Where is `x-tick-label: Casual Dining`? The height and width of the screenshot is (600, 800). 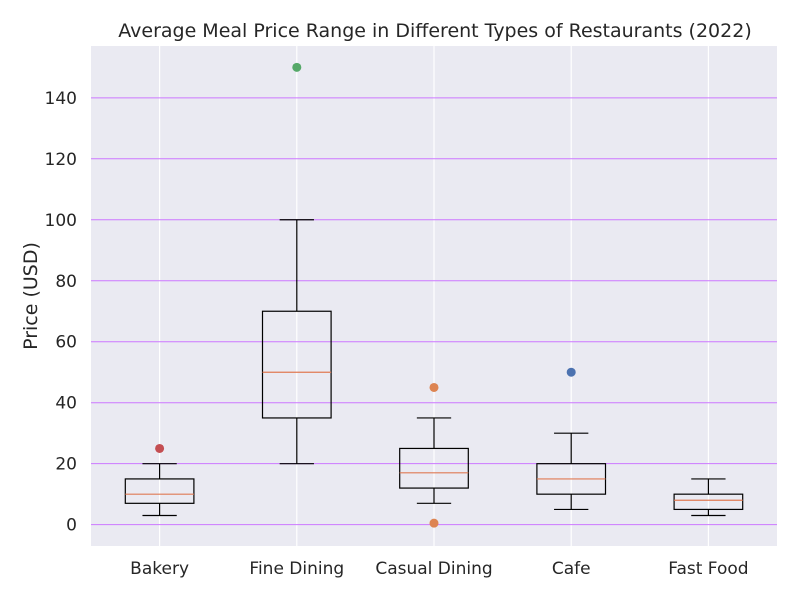
x-tick-label: Casual Dining is located at coordinates (433, 569).